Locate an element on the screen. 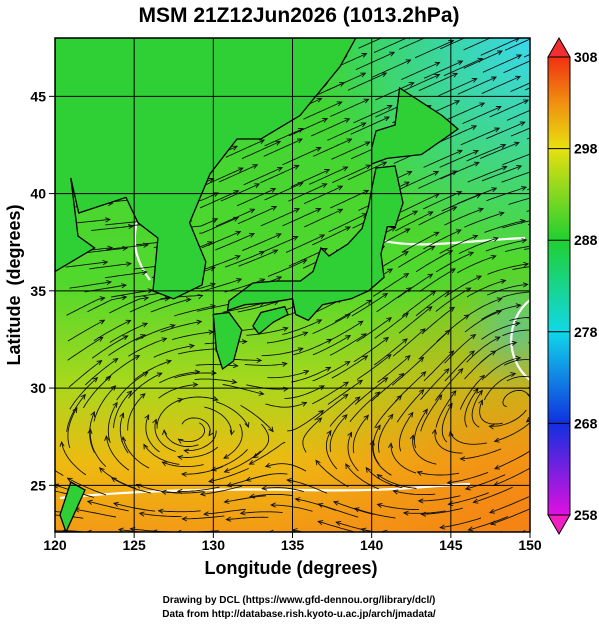 This screenshot has height=625, width=599. x-tick-label: 125 is located at coordinates (134, 545).